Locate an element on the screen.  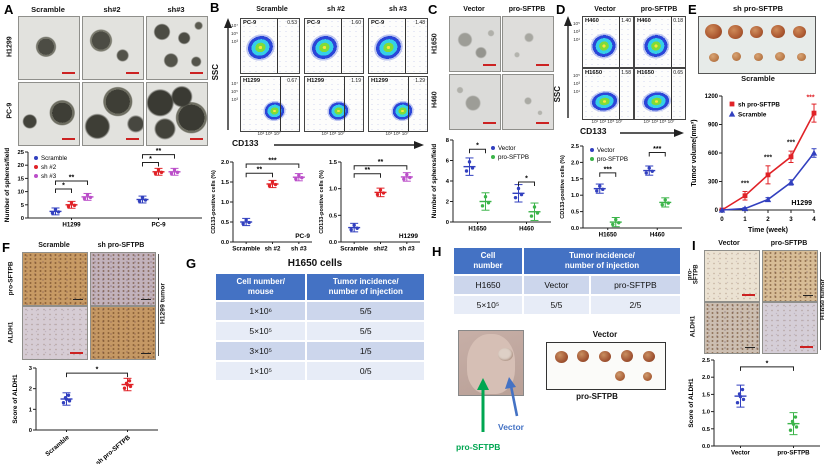
row-label-pro-sftpb: pro- SFTPB is located at coordinates (693, 274).